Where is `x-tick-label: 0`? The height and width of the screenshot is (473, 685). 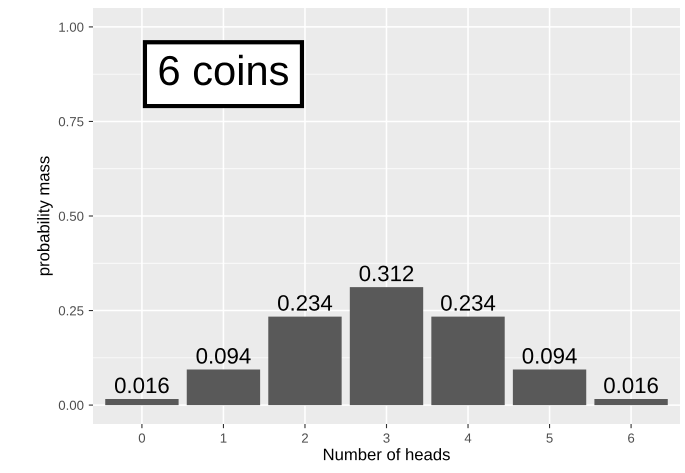
x-tick-label: 0 is located at coordinates (142, 438).